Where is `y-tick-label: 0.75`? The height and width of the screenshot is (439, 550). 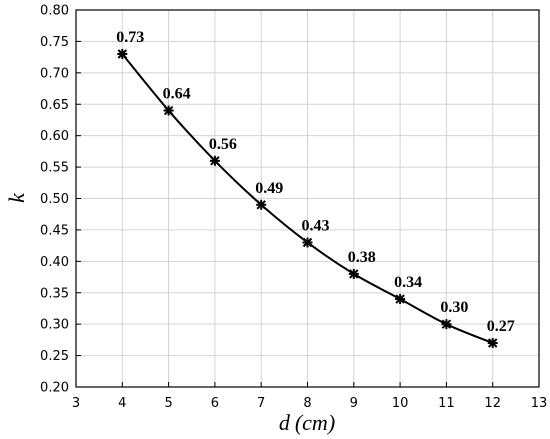
y-tick-label: 0.75 is located at coordinates (54, 42).